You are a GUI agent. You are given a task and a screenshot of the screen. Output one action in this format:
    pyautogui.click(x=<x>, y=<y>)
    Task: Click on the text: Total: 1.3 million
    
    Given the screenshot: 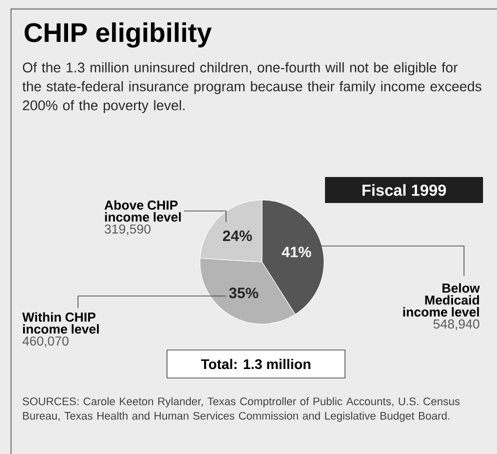 What is the action you would take?
    pyautogui.click(x=255, y=364)
    